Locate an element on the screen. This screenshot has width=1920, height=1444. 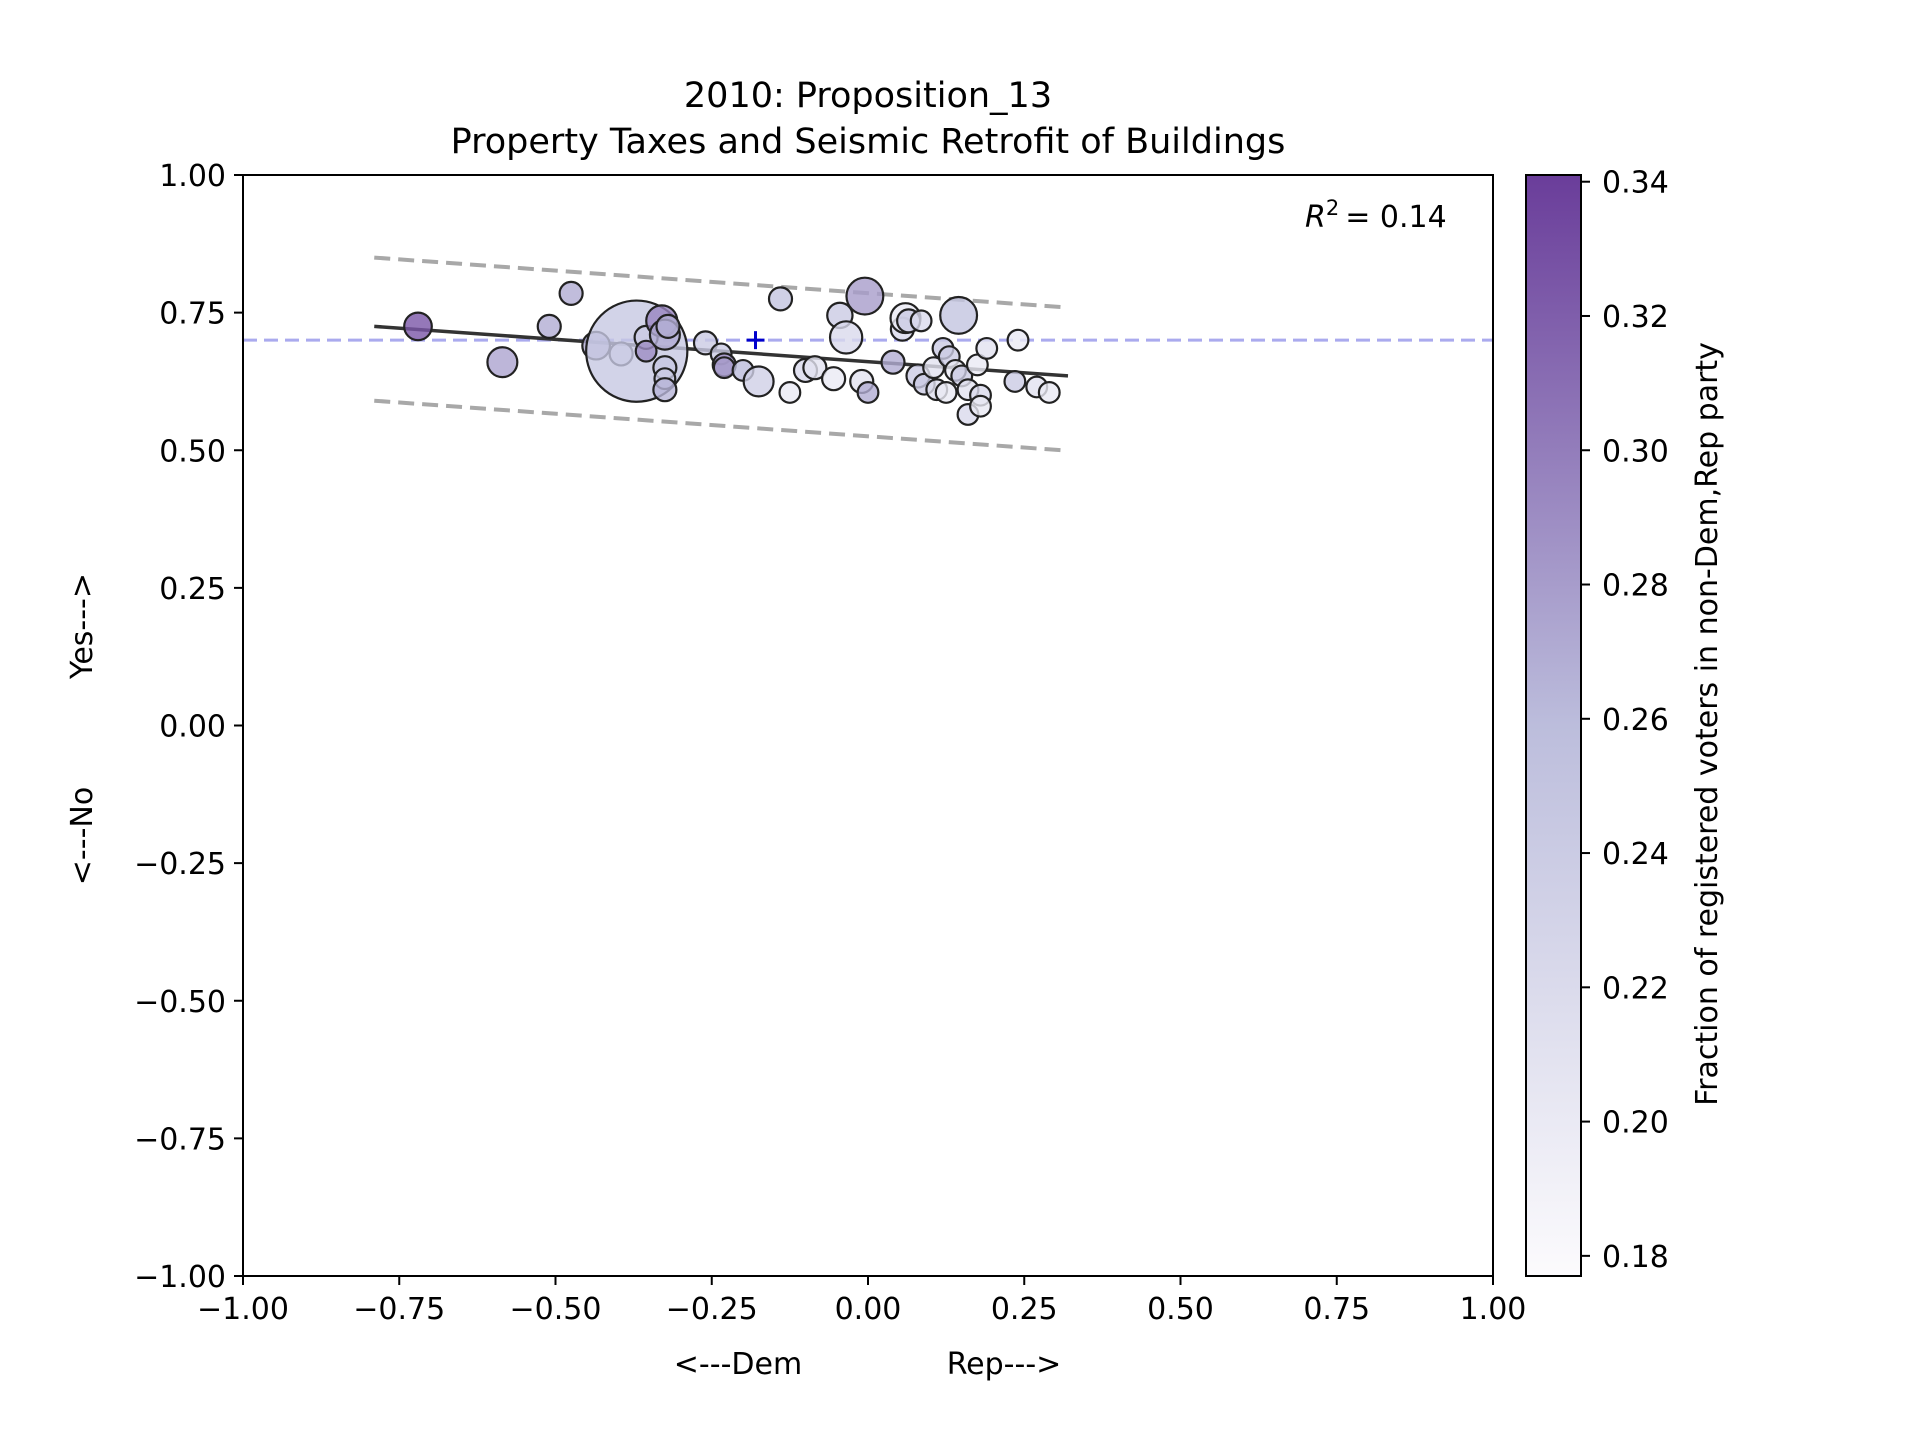
r-squared-annotation: R2 = 0.14 is located at coordinates (1376, 215).